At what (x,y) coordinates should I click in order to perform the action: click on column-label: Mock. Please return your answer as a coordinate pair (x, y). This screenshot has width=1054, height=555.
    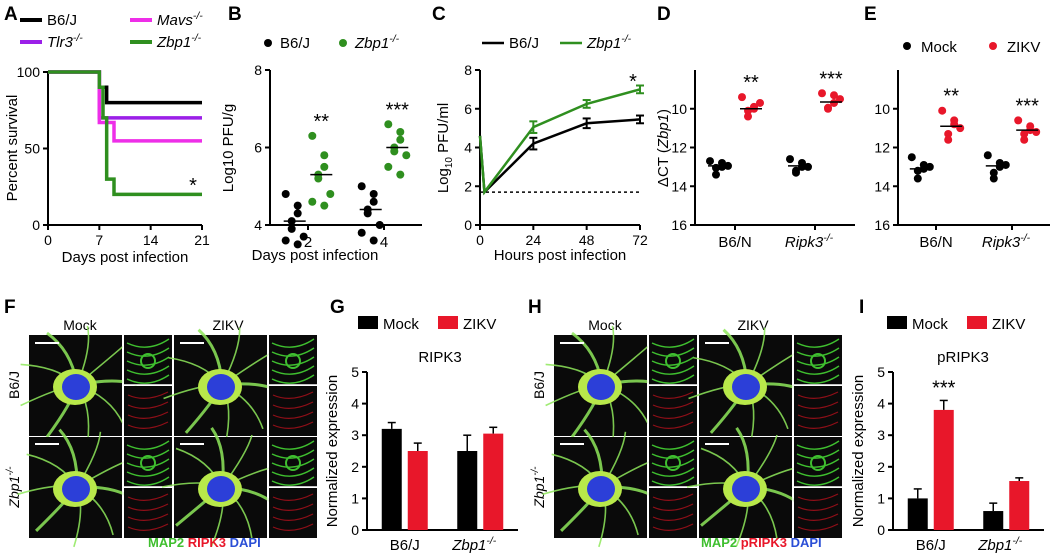
    Looking at the image, I should click on (80, 325).